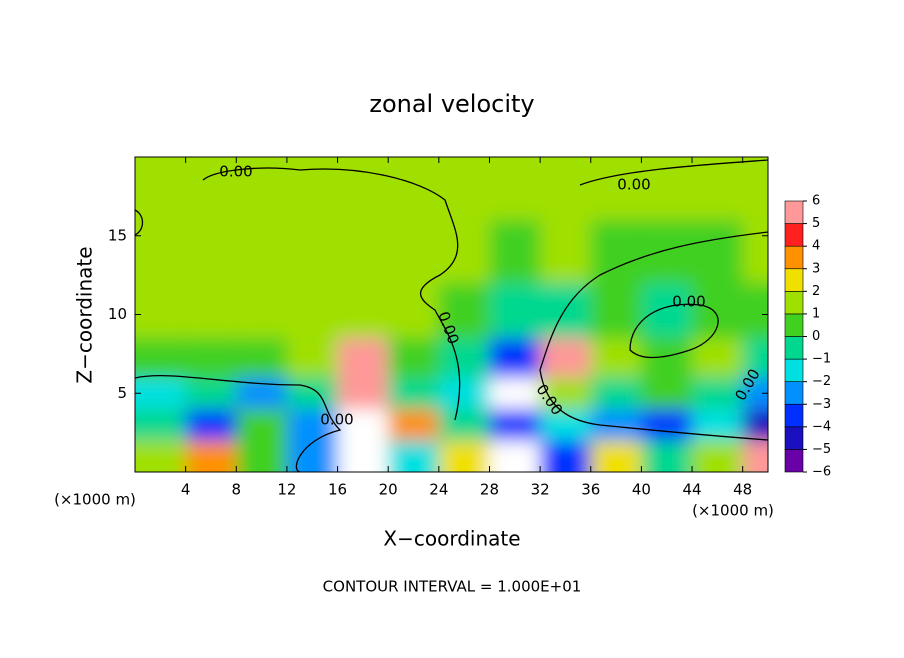 This screenshot has width=904, height=658. What do you see at coordinates (816, 336) in the screenshot?
I see `colorbar-label: 0` at bounding box center [816, 336].